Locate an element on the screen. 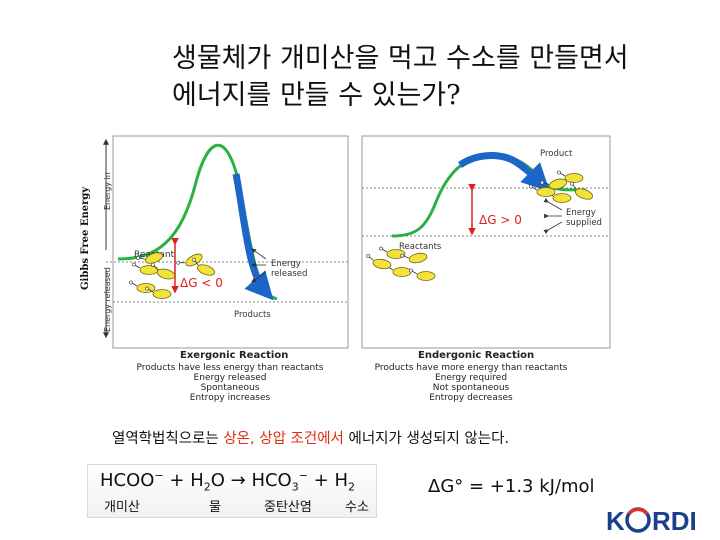 The image size is (720, 540). endergonic-desc-4: Entropy decreases is located at coordinates (471, 398).